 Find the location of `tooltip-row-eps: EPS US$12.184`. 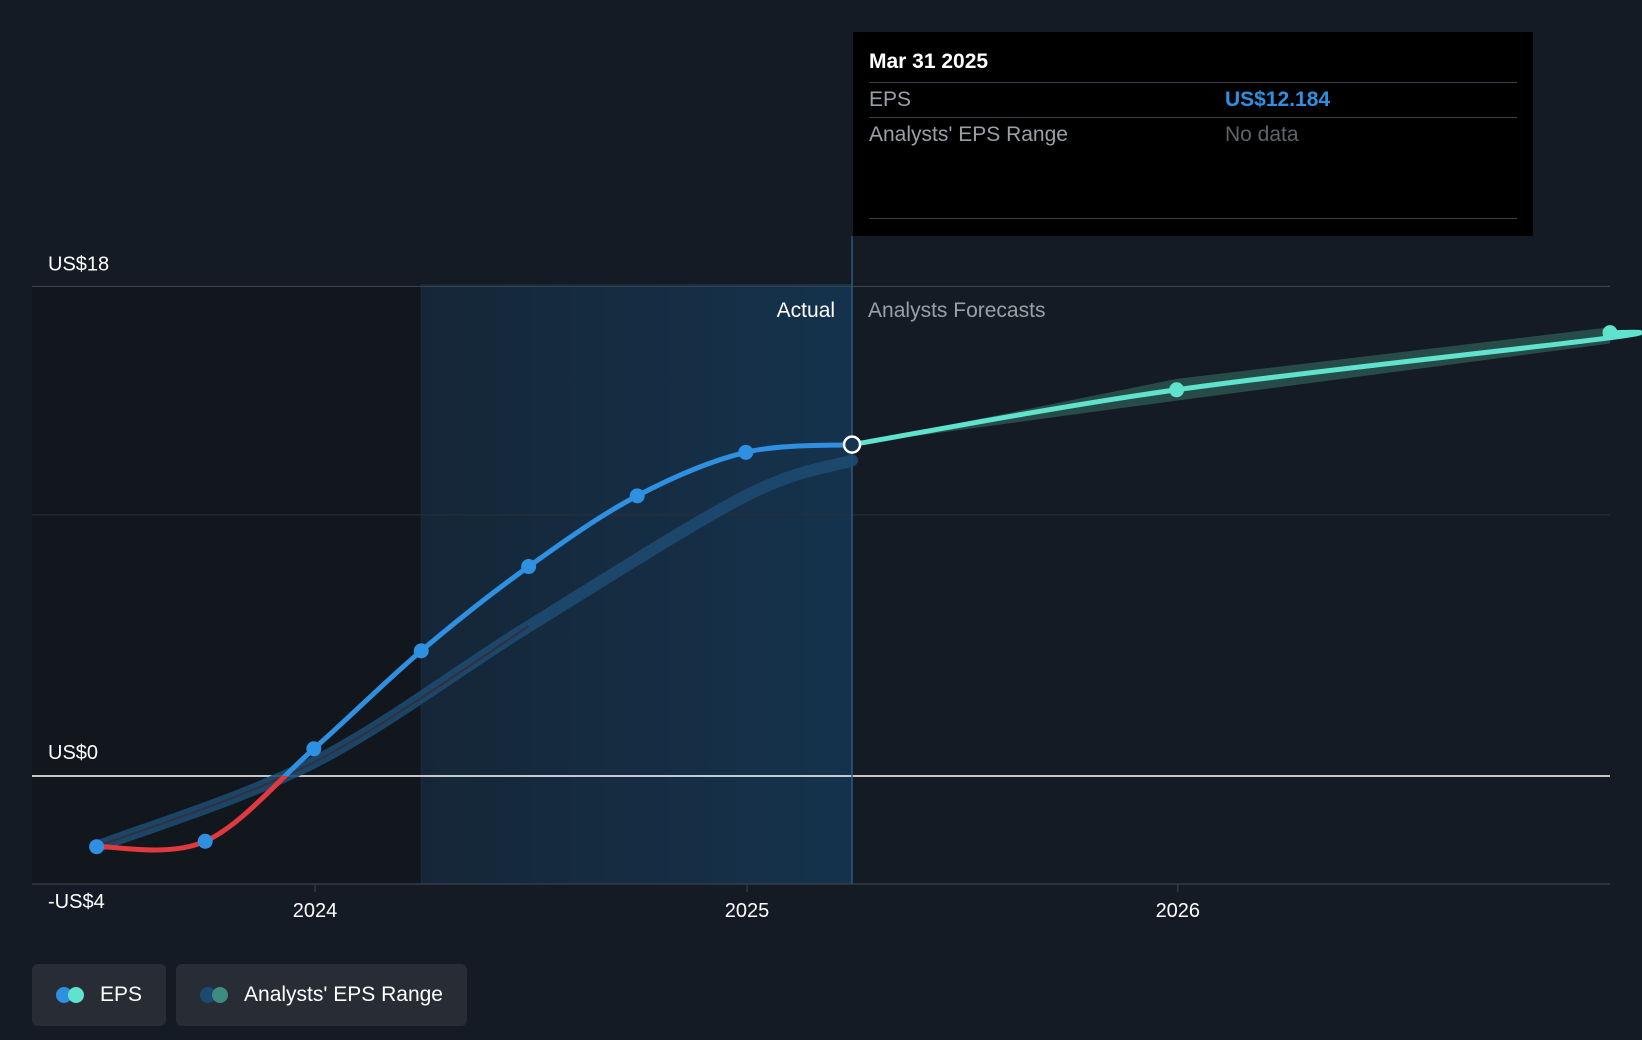

tooltip-row-eps: EPS US$12.184 is located at coordinates (1193, 100).